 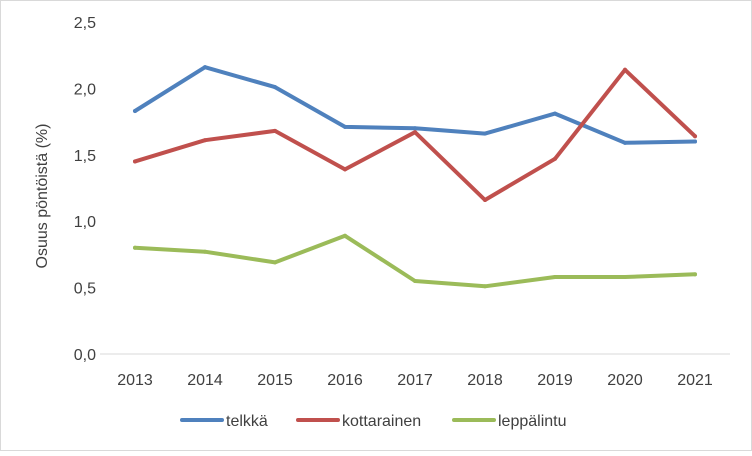 What do you see at coordinates (85, 222) in the screenshot?
I see `y-tick-label: 1,0` at bounding box center [85, 222].